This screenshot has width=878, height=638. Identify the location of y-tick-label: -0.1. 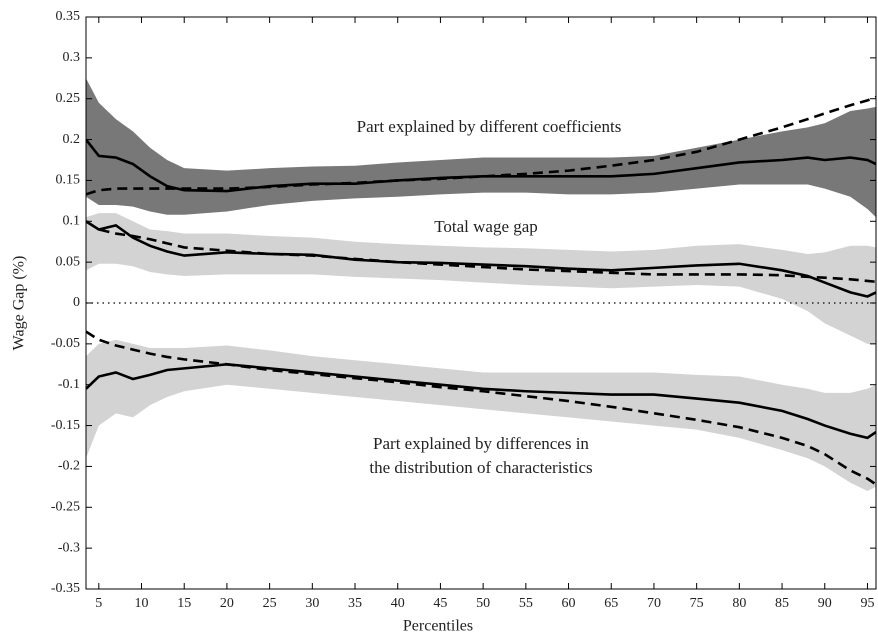
(69, 384).